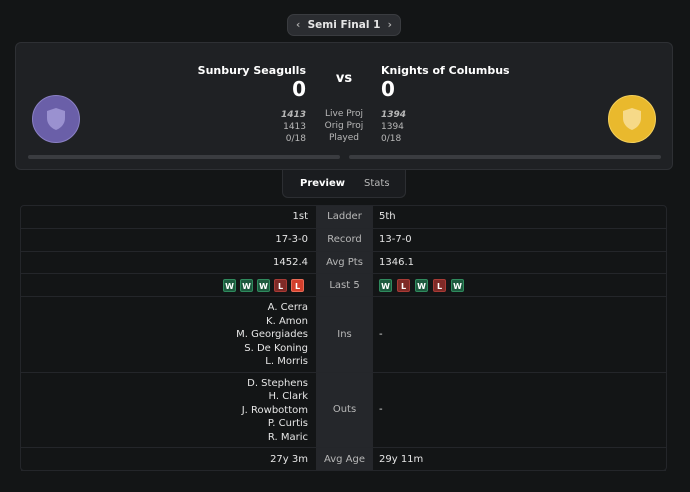 This screenshot has width=690, height=492. I want to click on player-name: A. Cerra, so click(287, 308).